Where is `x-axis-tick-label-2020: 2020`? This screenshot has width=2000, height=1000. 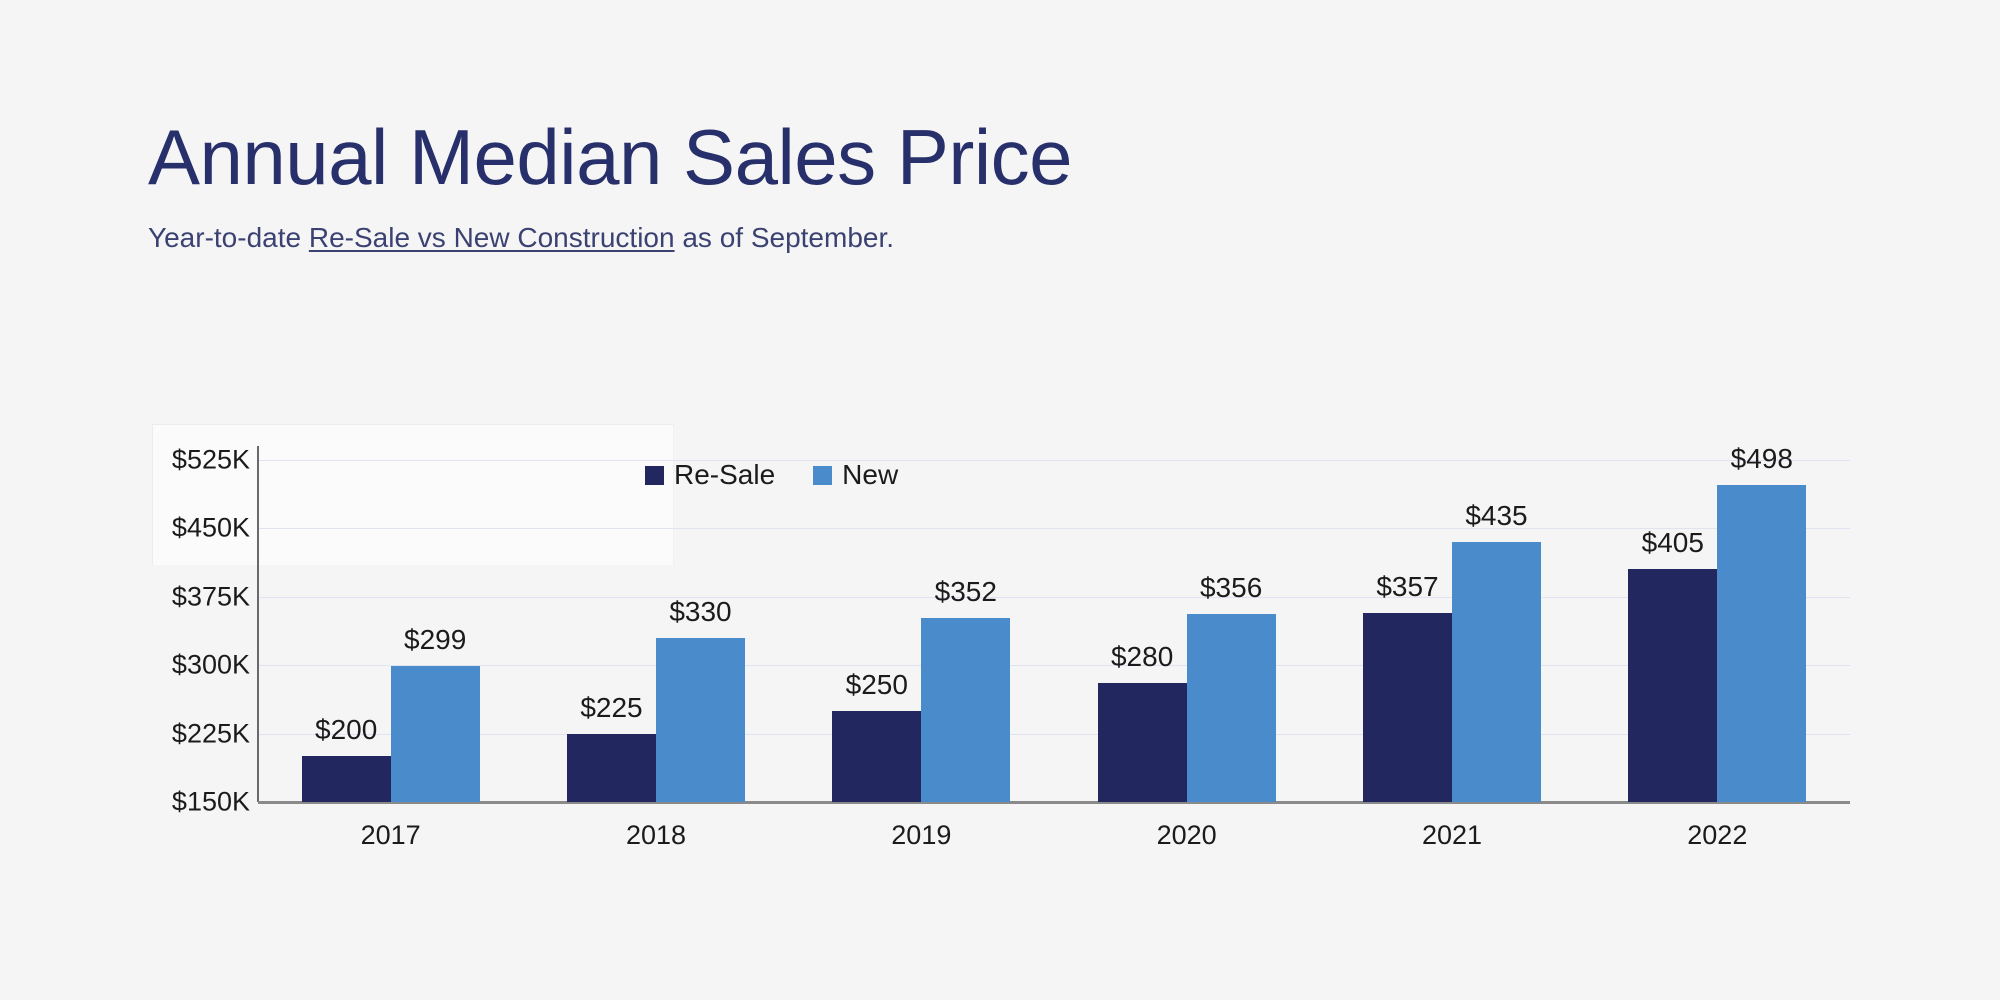 x-axis-tick-label-2020: 2020 is located at coordinates (1186, 835).